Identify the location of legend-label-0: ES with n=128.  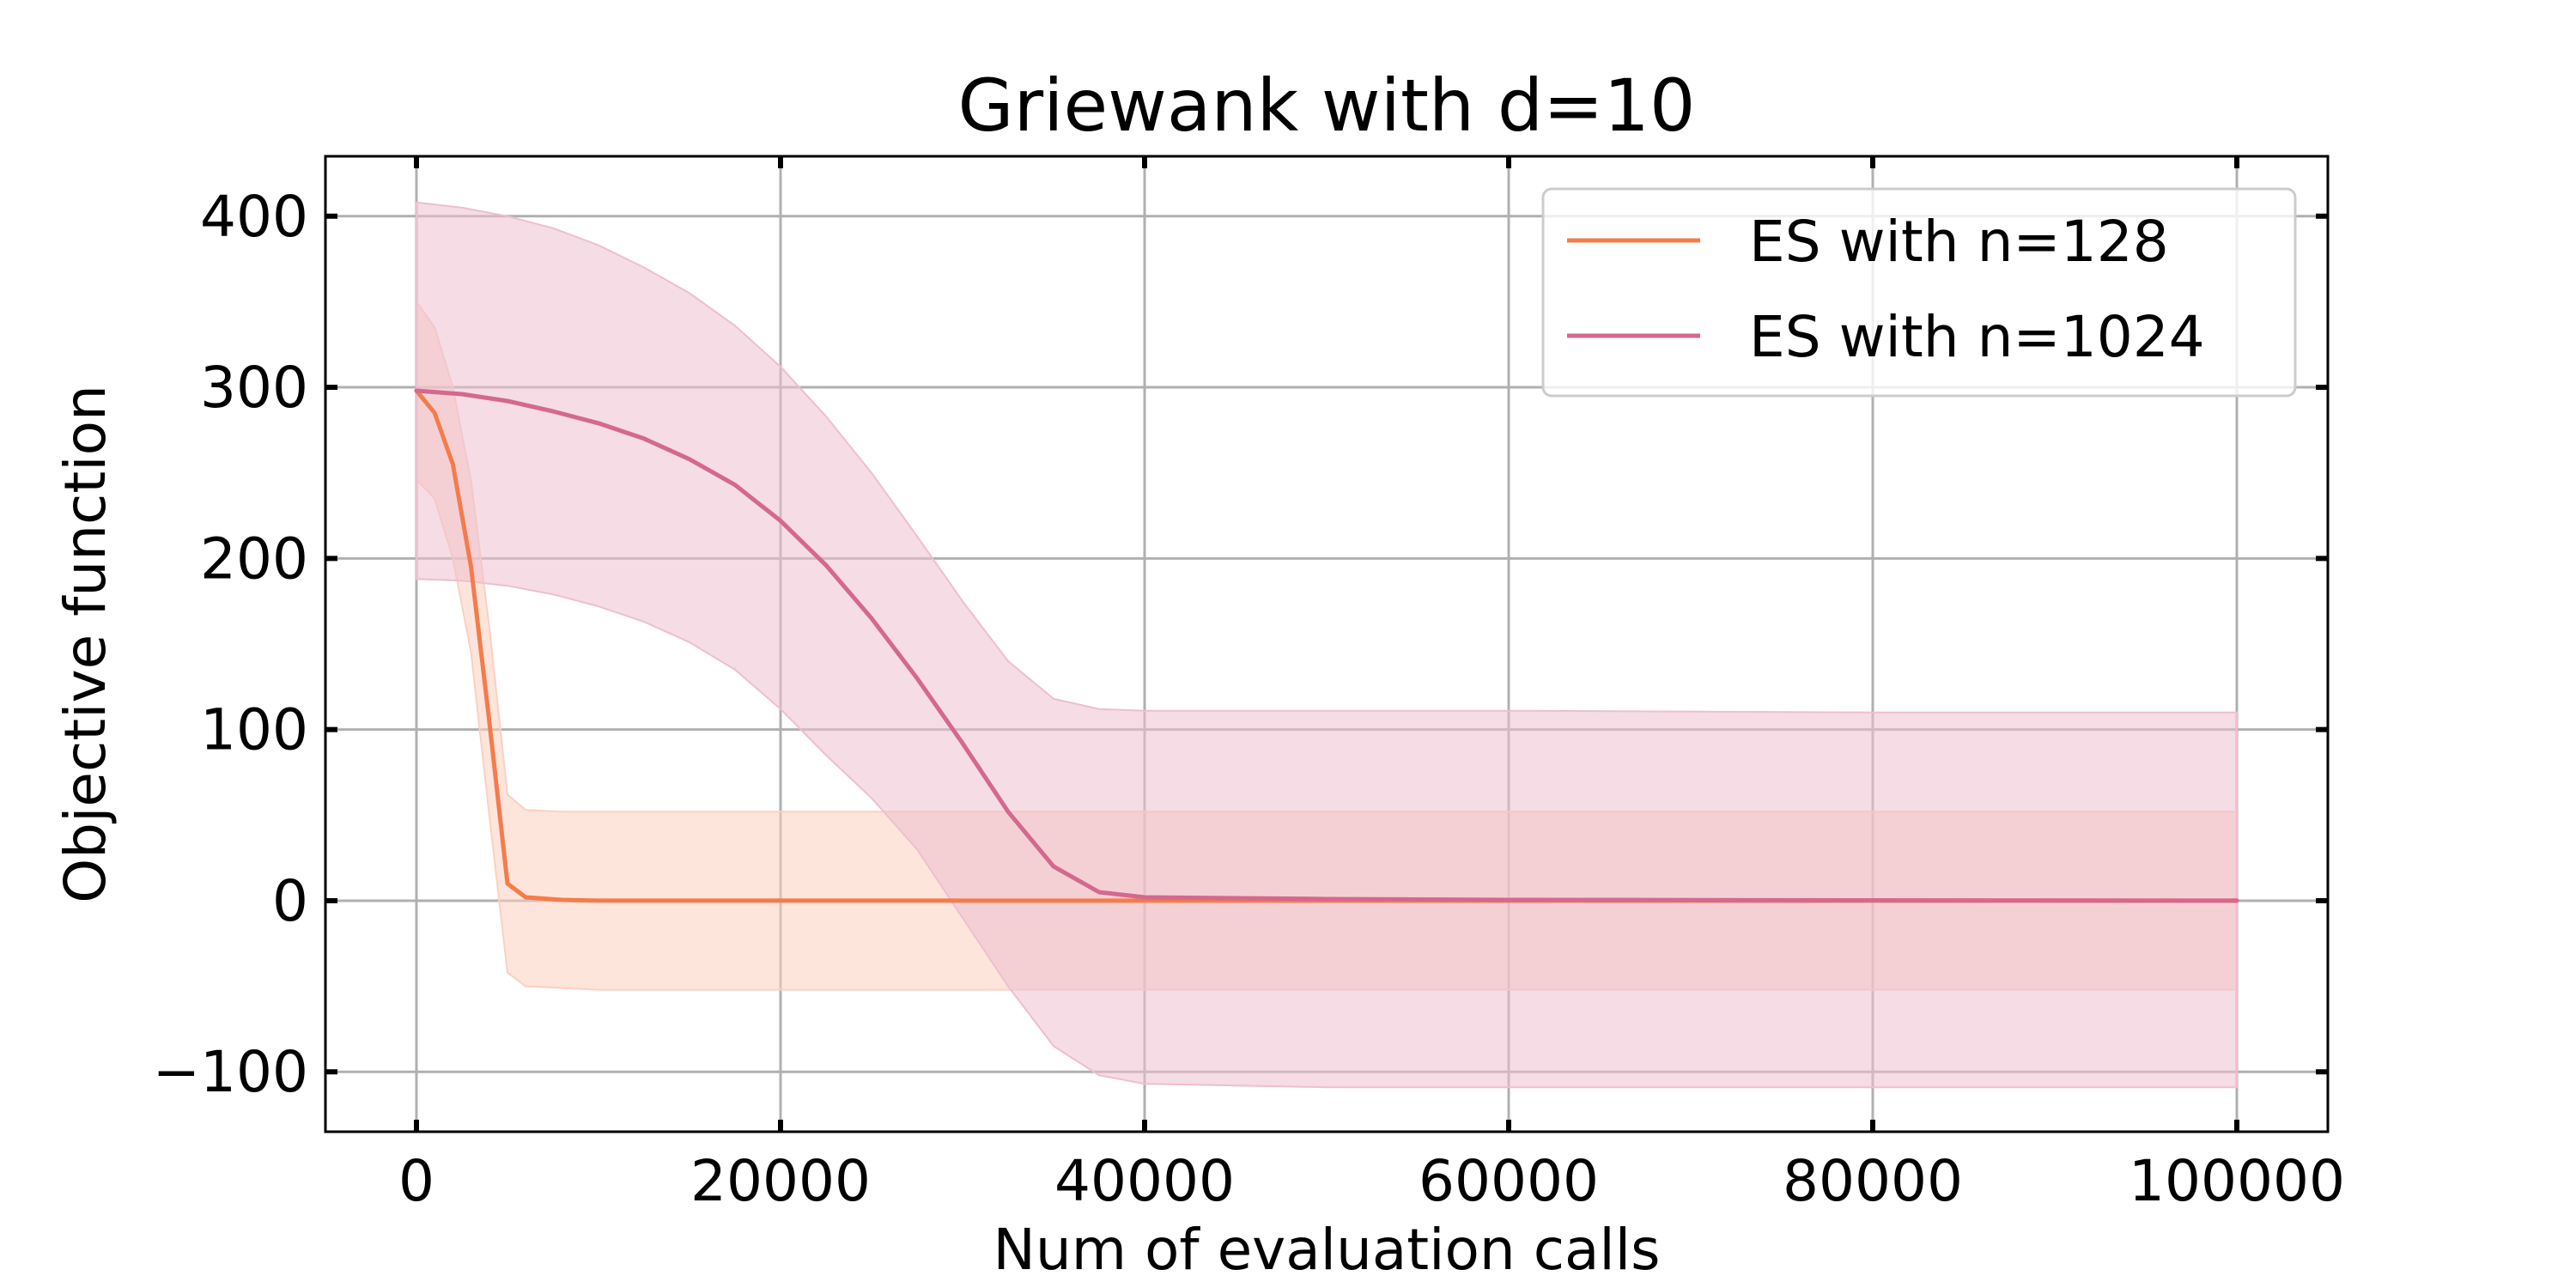
(1959, 242).